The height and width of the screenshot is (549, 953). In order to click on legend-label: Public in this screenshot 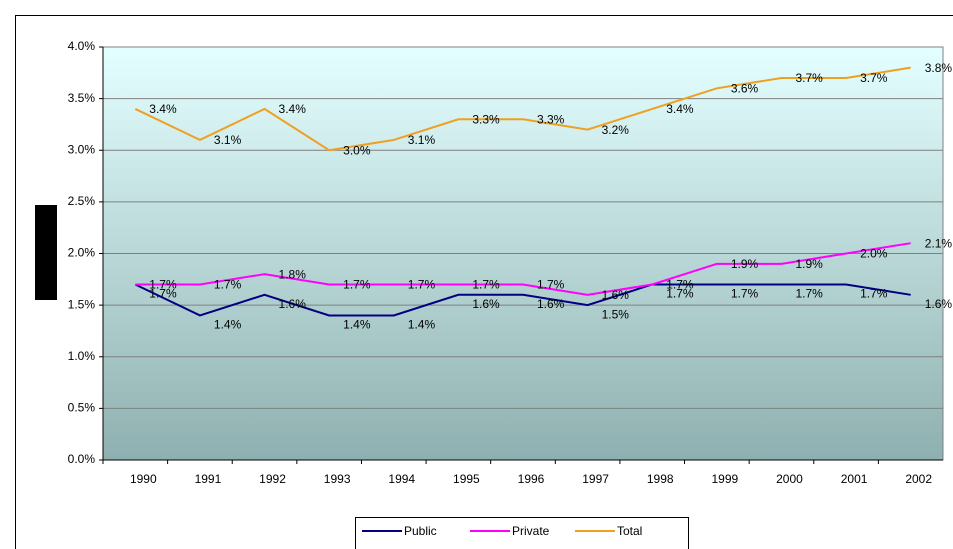, I will do `click(420, 531)`.